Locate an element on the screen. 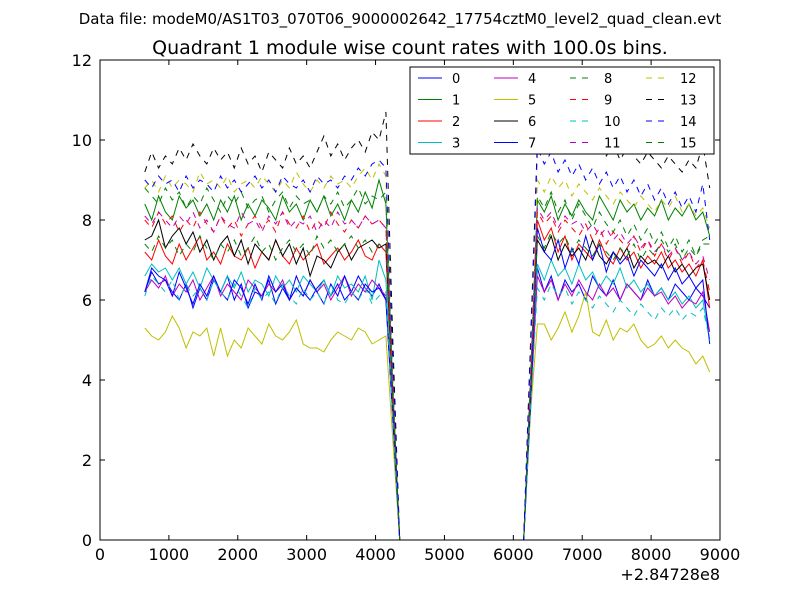 The width and height of the screenshot is (800, 600). legend-label-4: 4 is located at coordinates (532, 79).